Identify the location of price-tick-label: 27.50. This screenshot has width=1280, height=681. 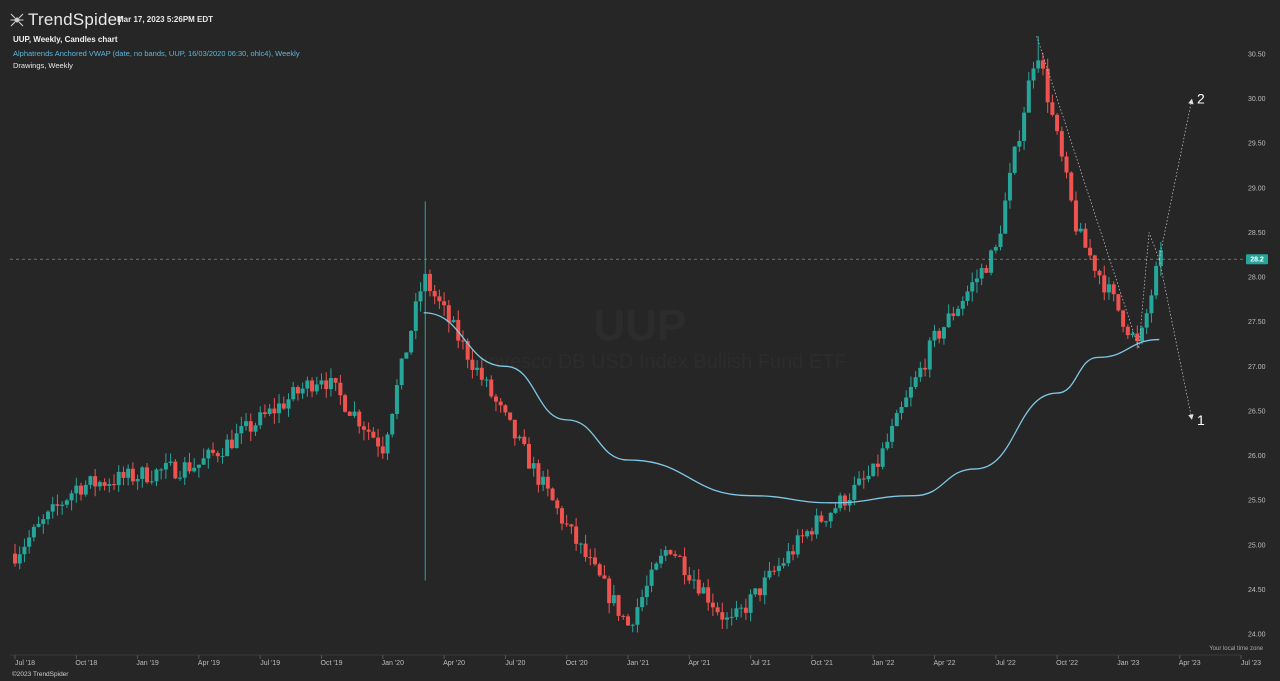
(1257, 322).